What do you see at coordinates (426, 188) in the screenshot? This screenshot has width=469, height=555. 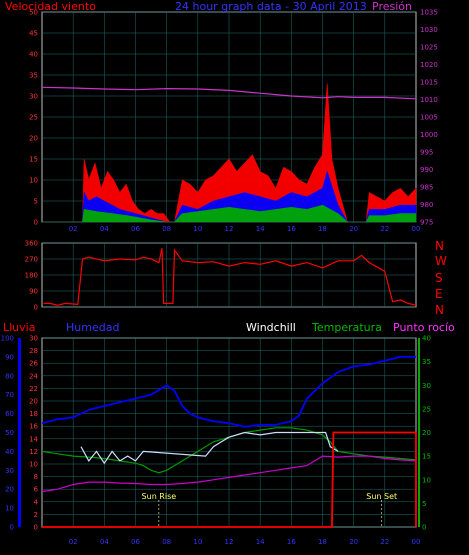 I see `pressure-tick-label: 985` at bounding box center [426, 188].